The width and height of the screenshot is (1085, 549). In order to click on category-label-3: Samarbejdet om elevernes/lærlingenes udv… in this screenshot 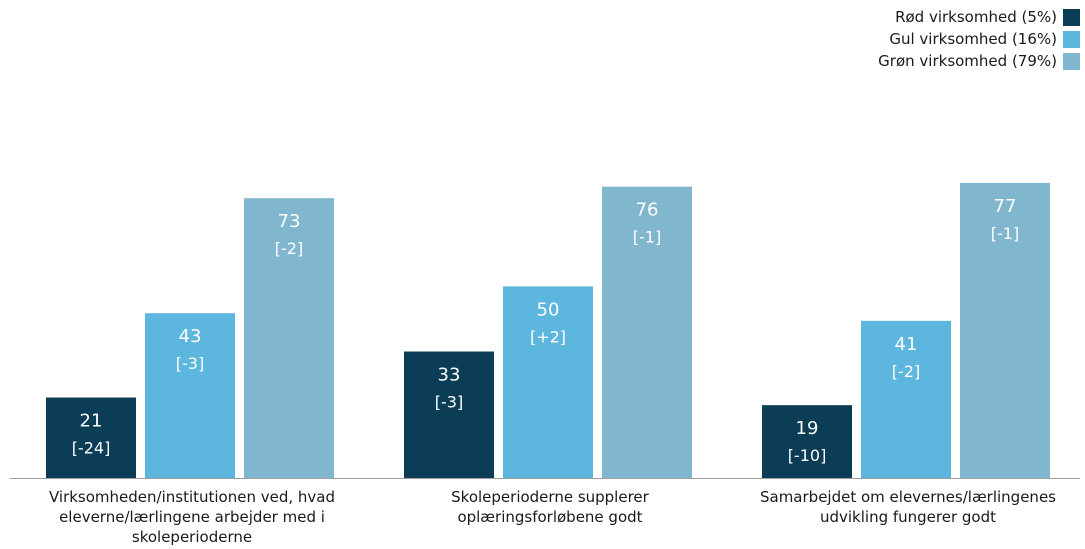, I will do `click(907, 507)`.